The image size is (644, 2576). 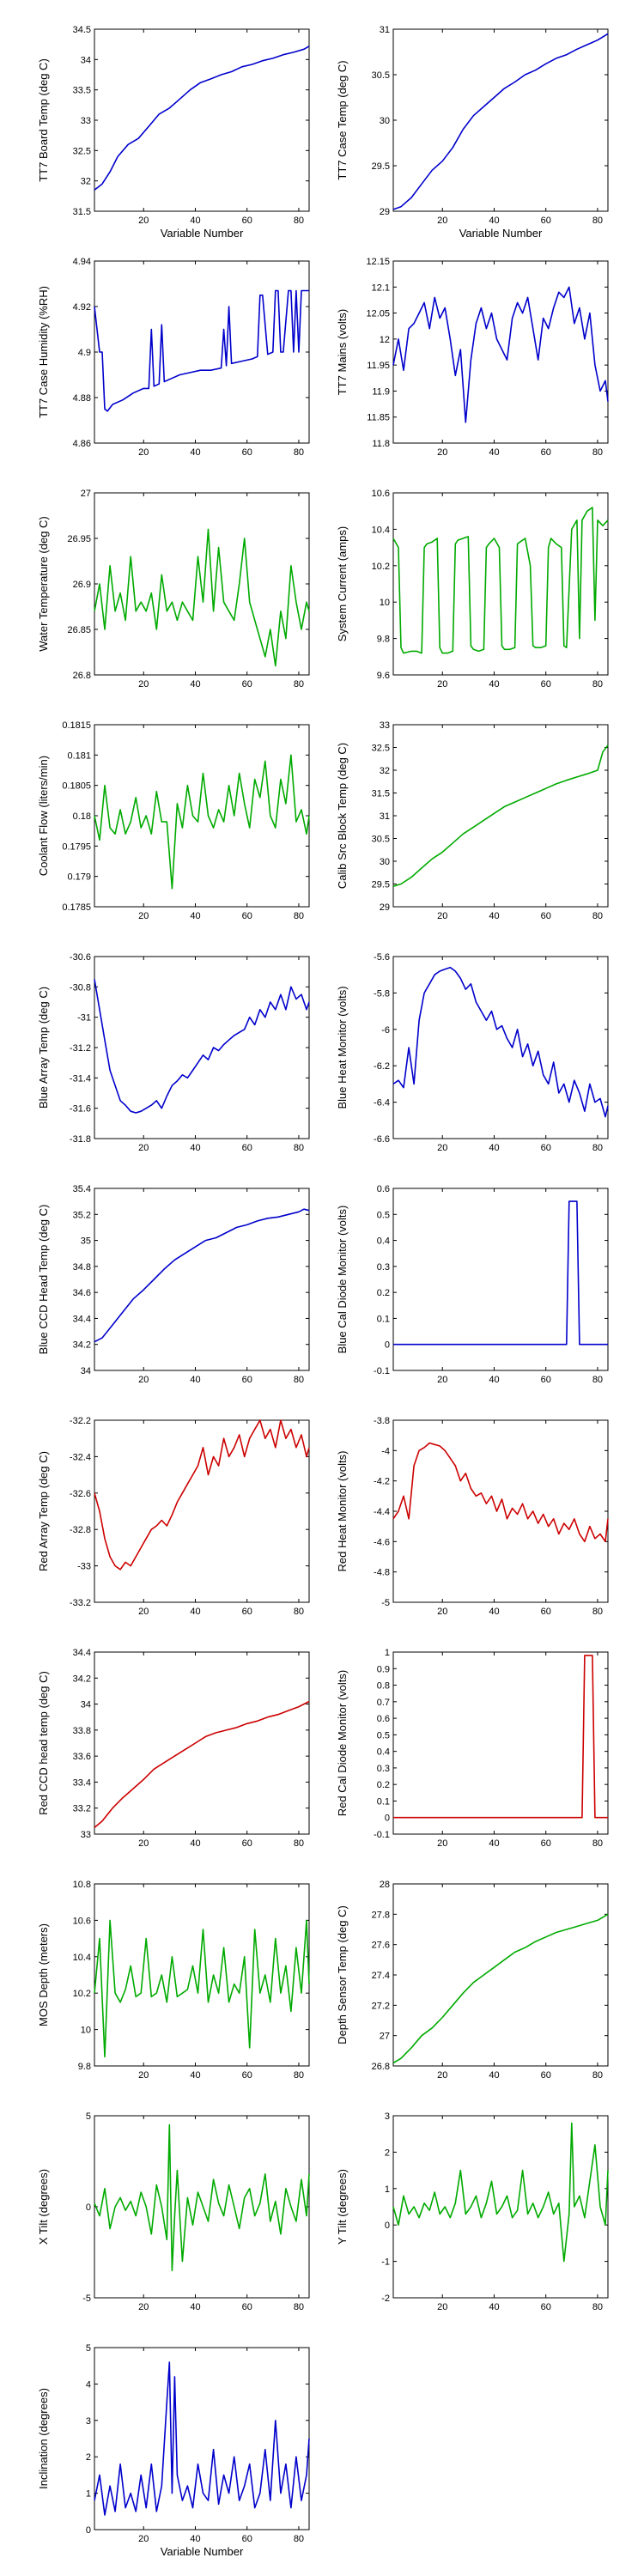 What do you see at coordinates (382, 1573) in the screenshot?
I see `y-tick-label: -4.8` at bounding box center [382, 1573].